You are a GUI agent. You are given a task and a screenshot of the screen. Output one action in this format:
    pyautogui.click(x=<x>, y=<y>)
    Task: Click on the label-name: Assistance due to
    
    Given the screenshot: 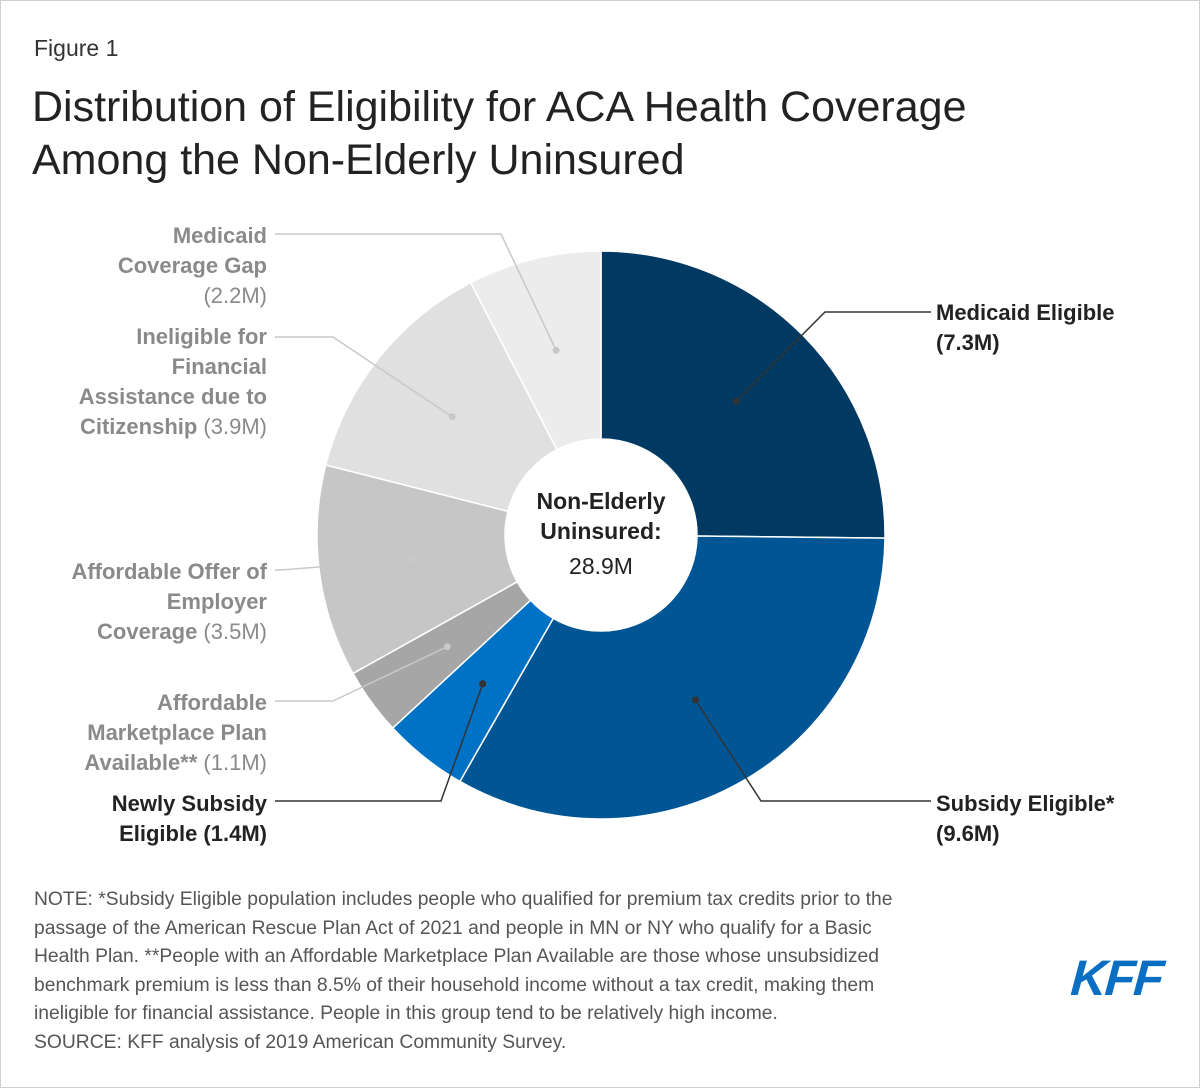 What is the action you would take?
    pyautogui.click(x=173, y=396)
    